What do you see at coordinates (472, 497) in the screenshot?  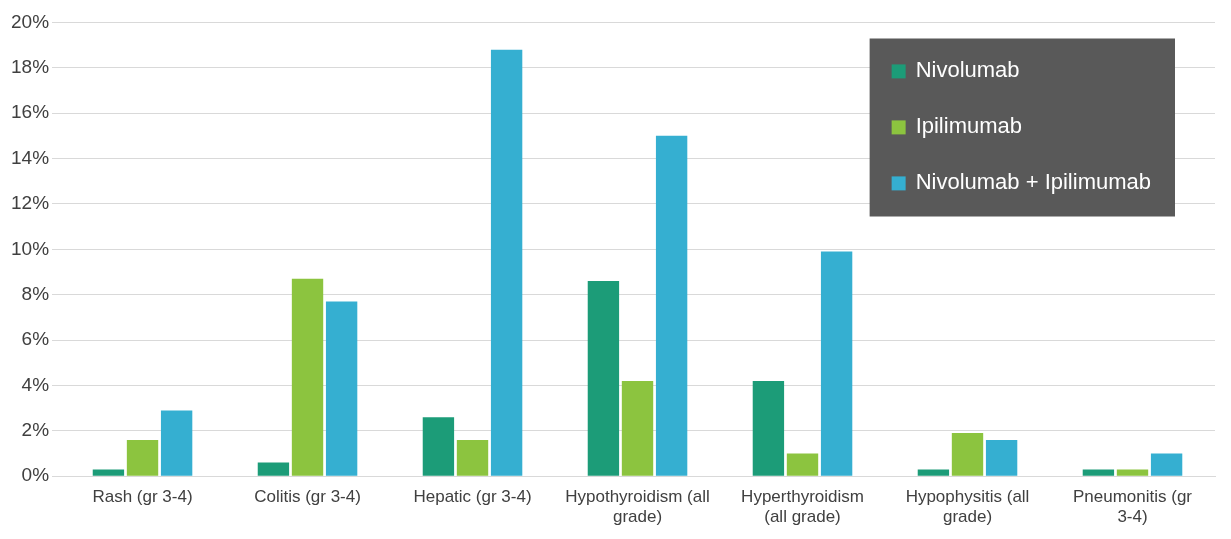 I see `x-tick-label: Hepatic (gr 3-4)` at bounding box center [472, 497].